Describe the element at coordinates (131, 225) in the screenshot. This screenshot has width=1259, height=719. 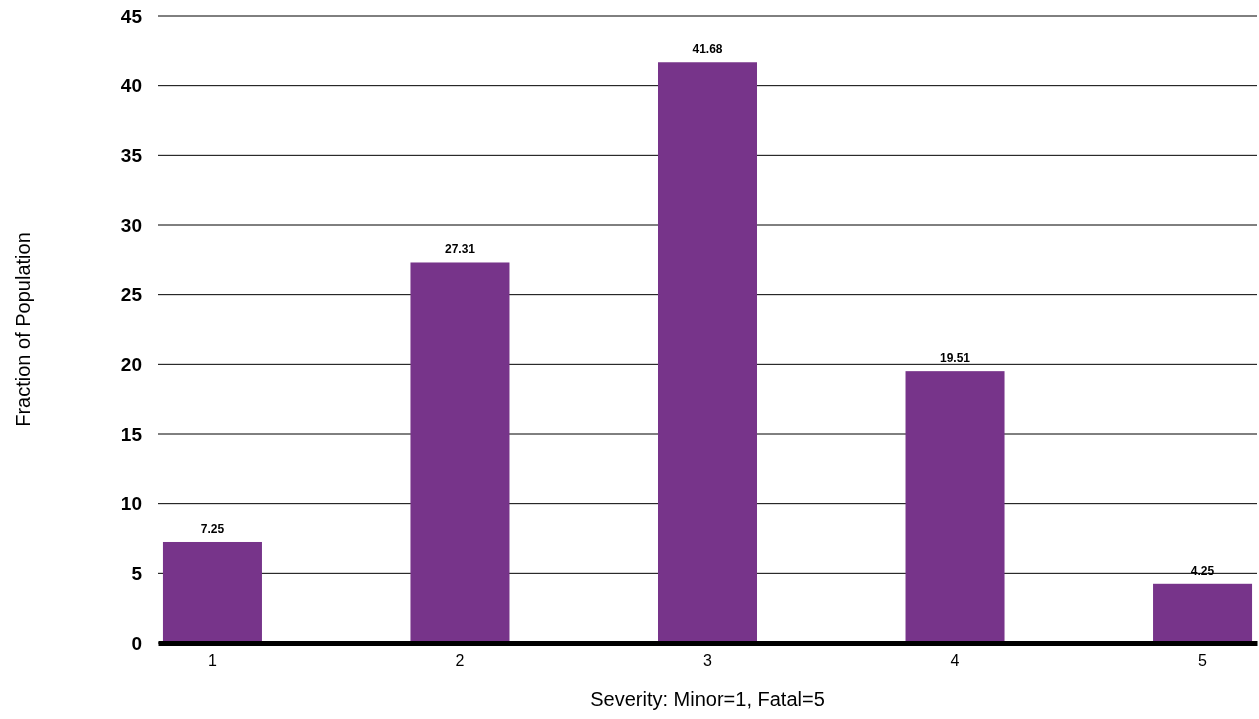
I see `y-tick-label: 30` at that location.